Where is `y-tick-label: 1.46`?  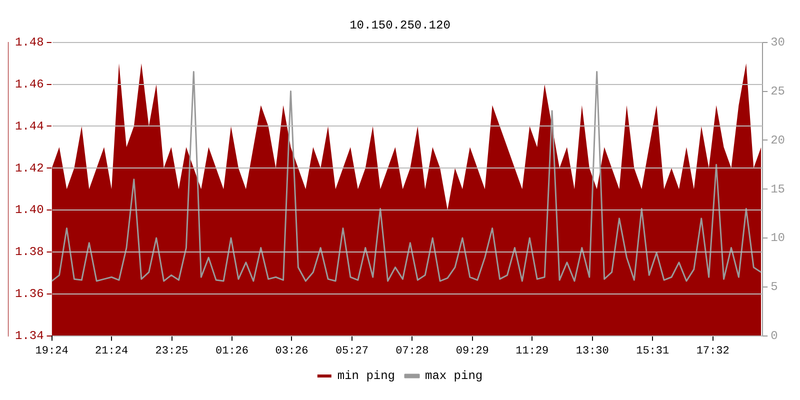 y-tick-label: 1.46 is located at coordinates (29, 84).